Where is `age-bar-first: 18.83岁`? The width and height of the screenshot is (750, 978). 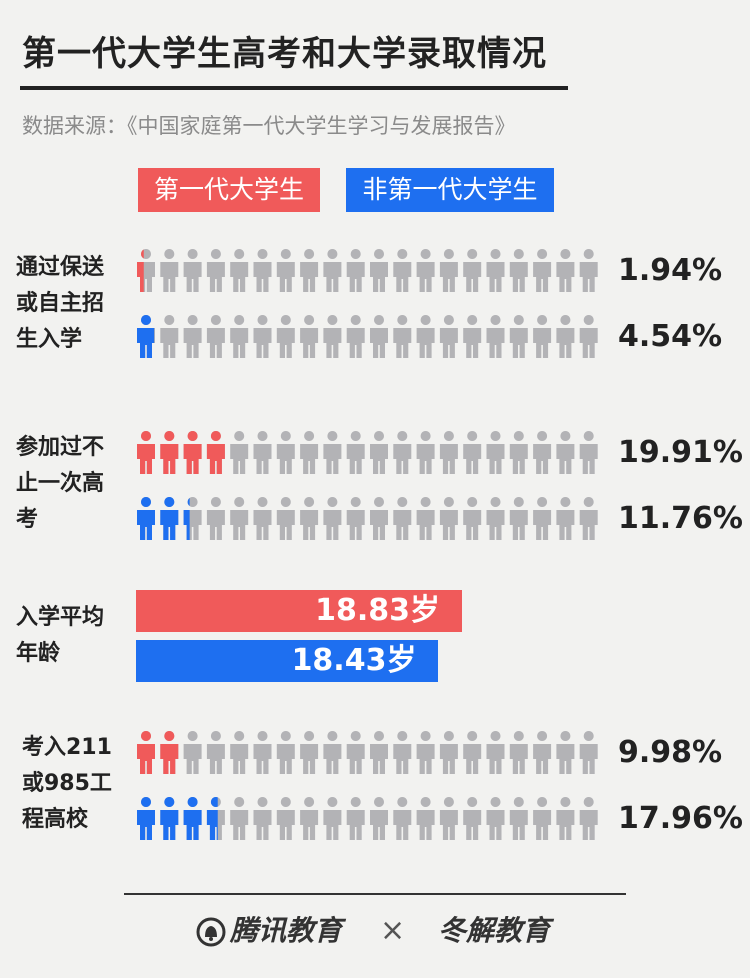
age-bar-first: 18.83岁 is located at coordinates (299, 611).